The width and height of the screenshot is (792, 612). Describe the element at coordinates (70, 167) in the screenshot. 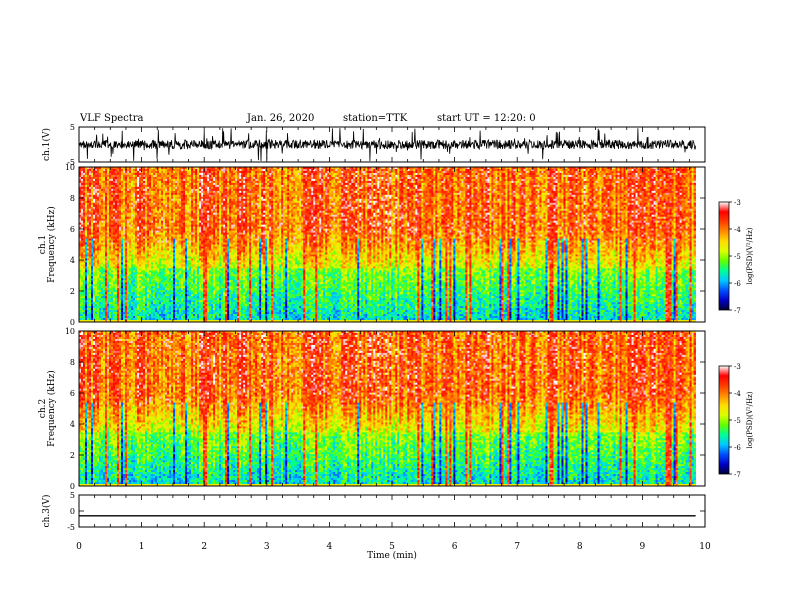

I see `ch1-spectrogram-y-tick-label: 10` at that location.